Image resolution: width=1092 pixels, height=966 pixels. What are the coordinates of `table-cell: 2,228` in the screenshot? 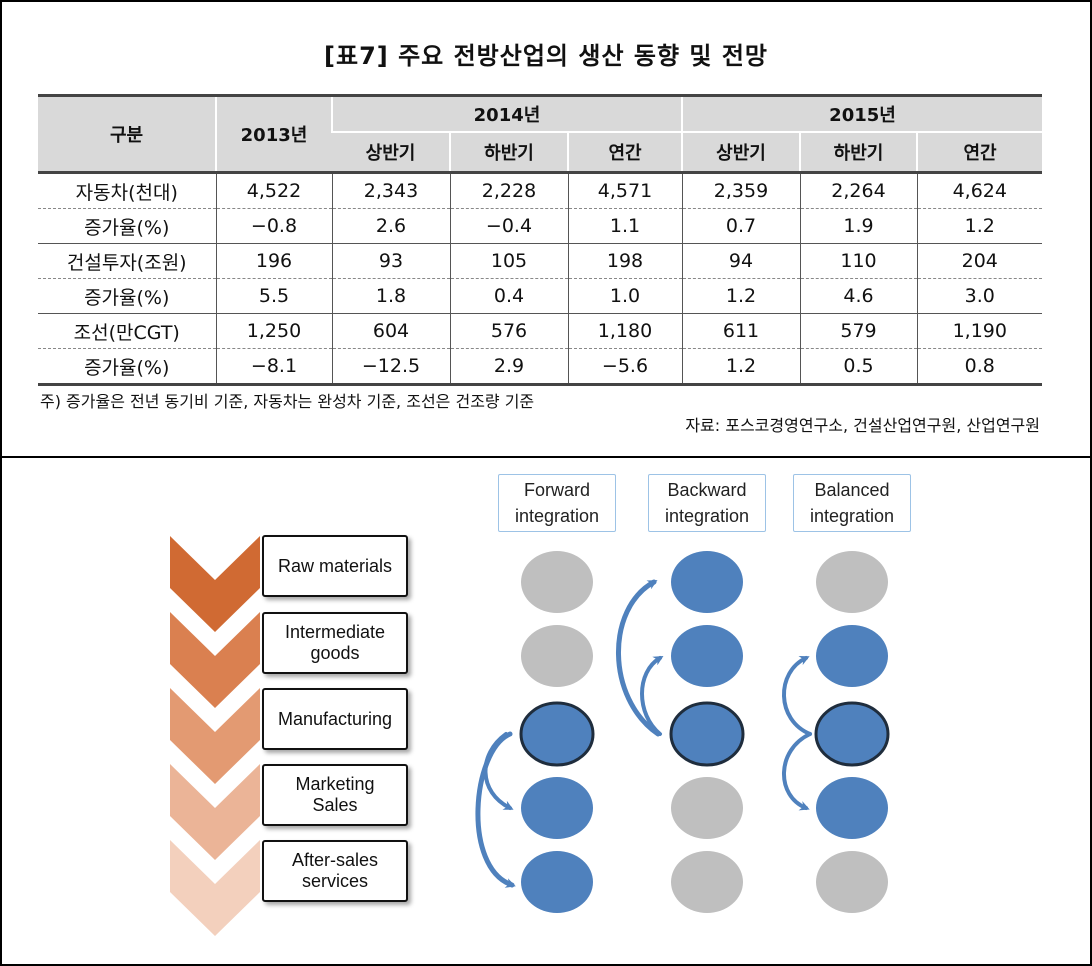 It's located at (508, 190).